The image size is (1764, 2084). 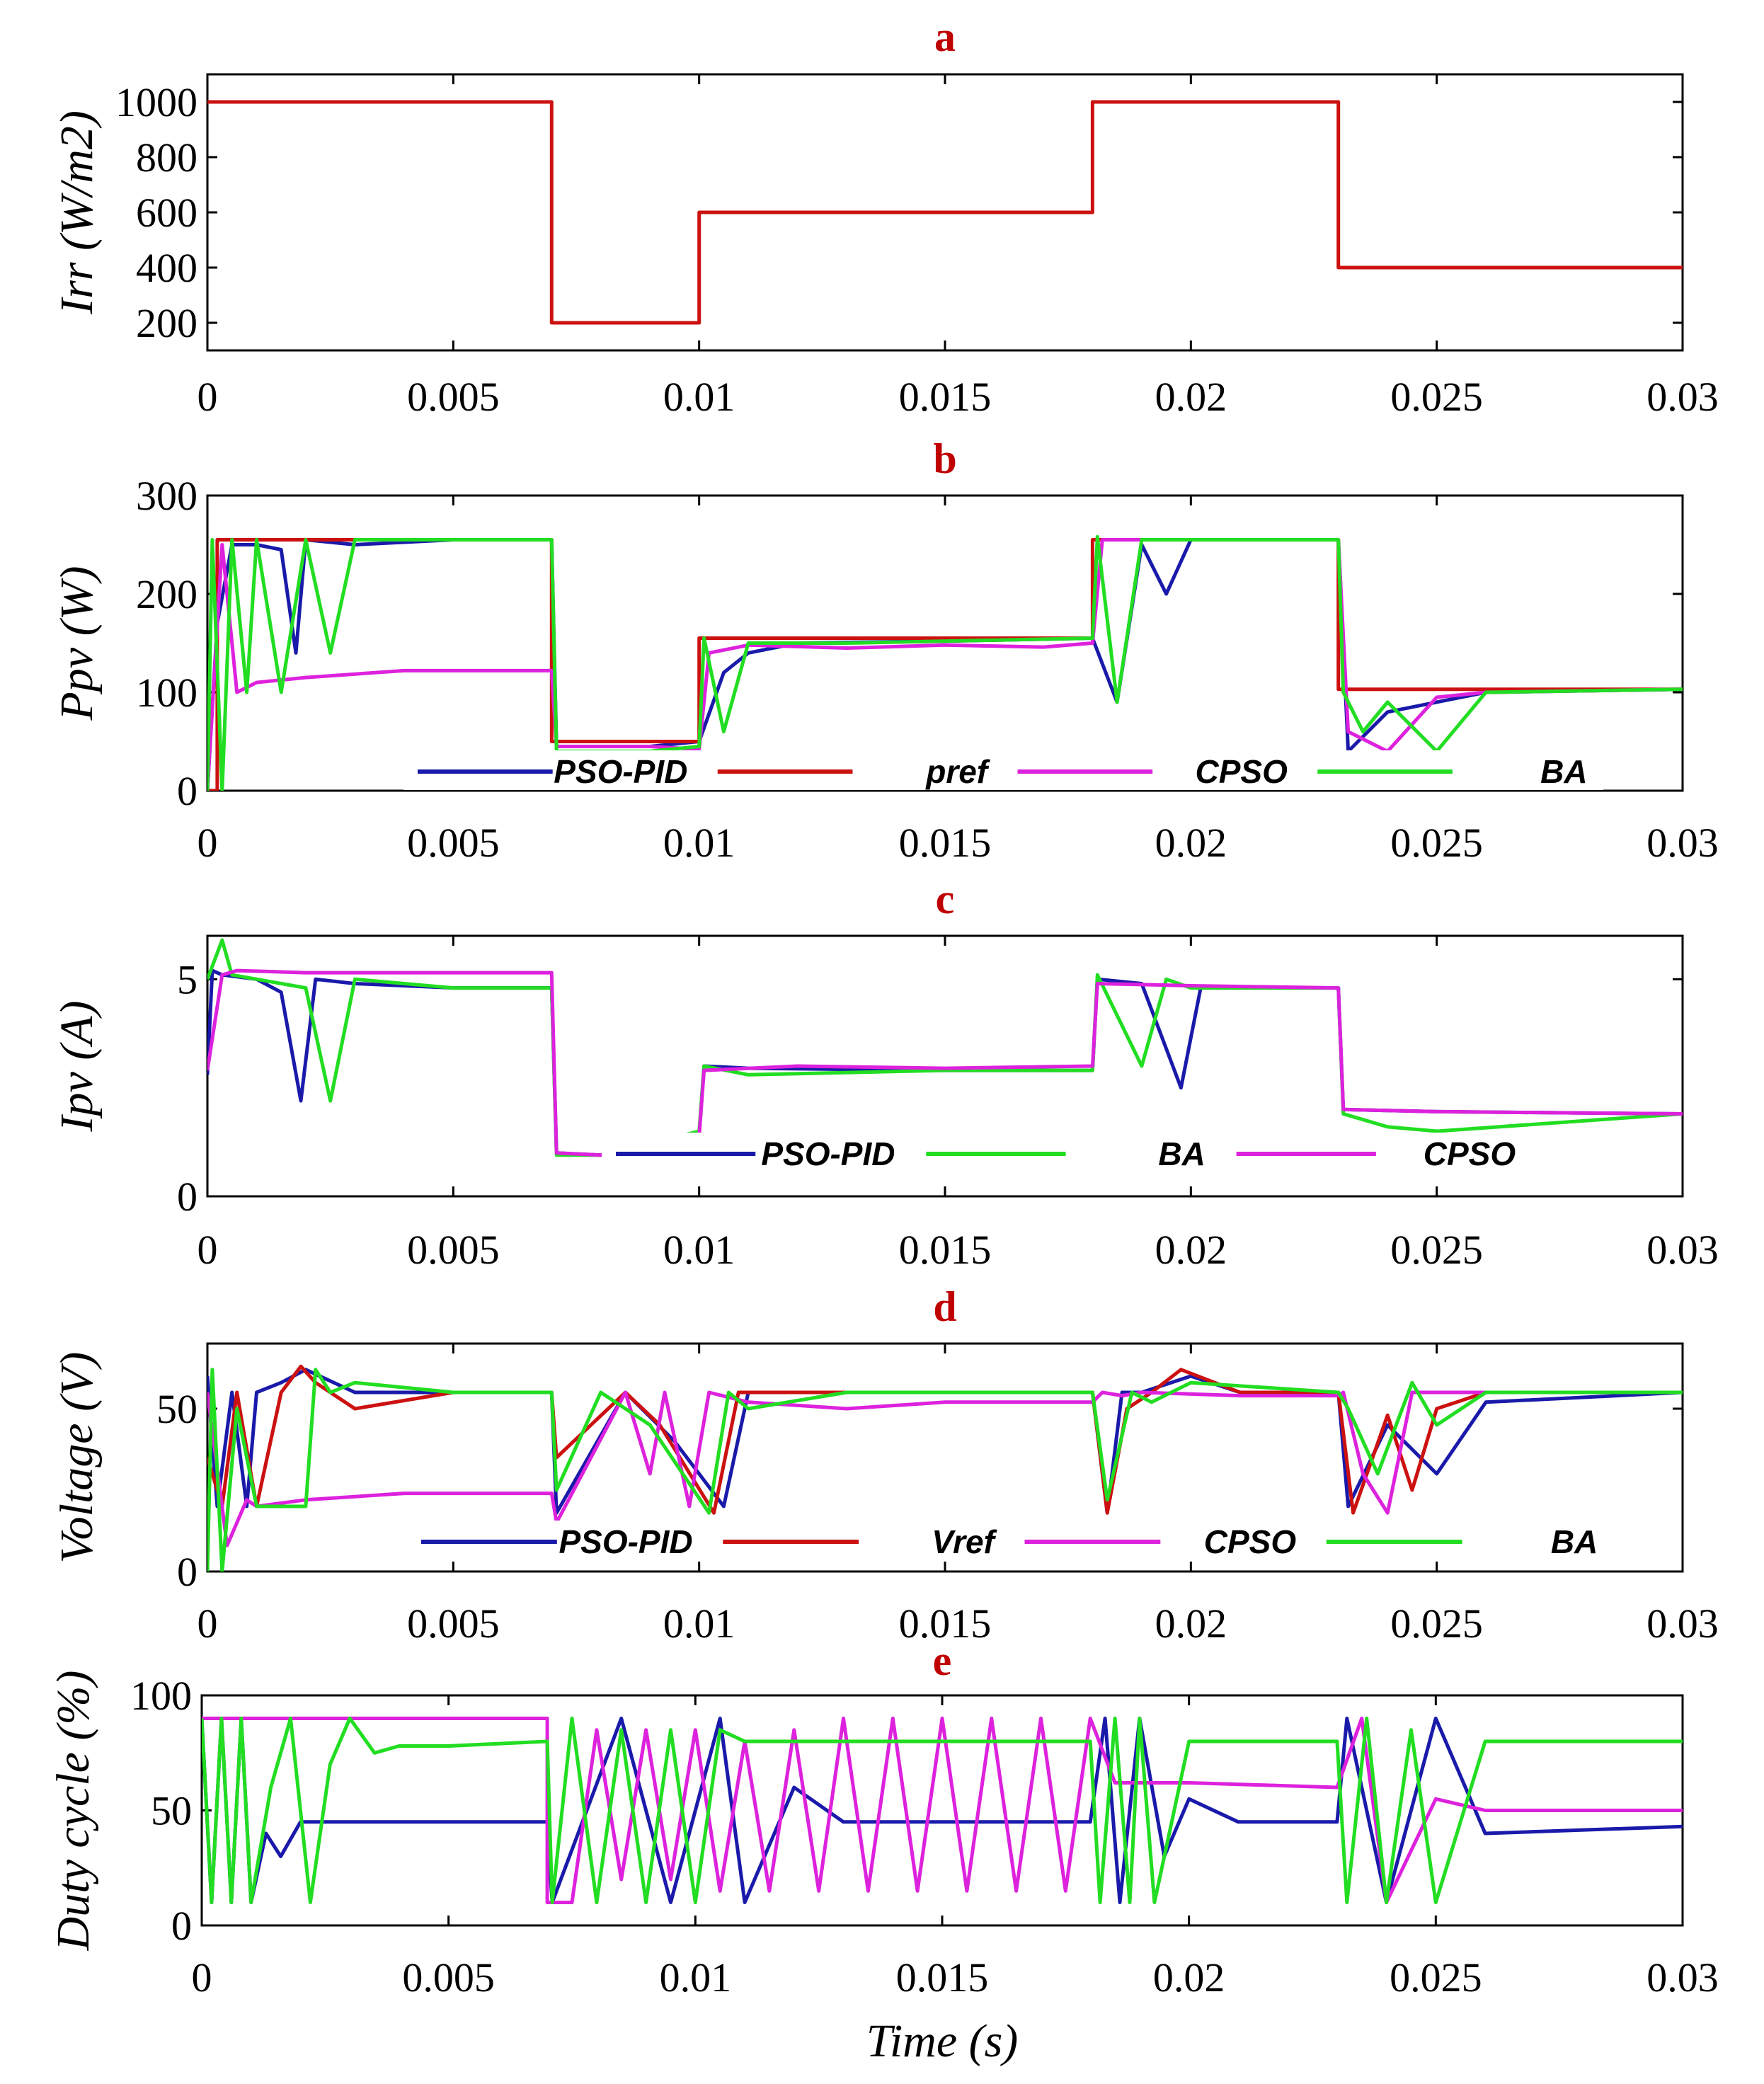 What do you see at coordinates (77, 1066) in the screenshot?
I see `y-axis-label: Ipv (A)` at bounding box center [77, 1066].